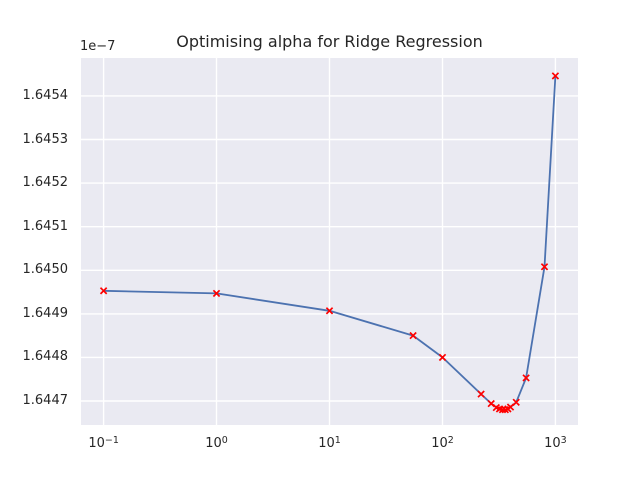 Image resolution: width=640 pixels, height=480 pixels. I want to click on y-tick-label: 1.6451, so click(45, 226).